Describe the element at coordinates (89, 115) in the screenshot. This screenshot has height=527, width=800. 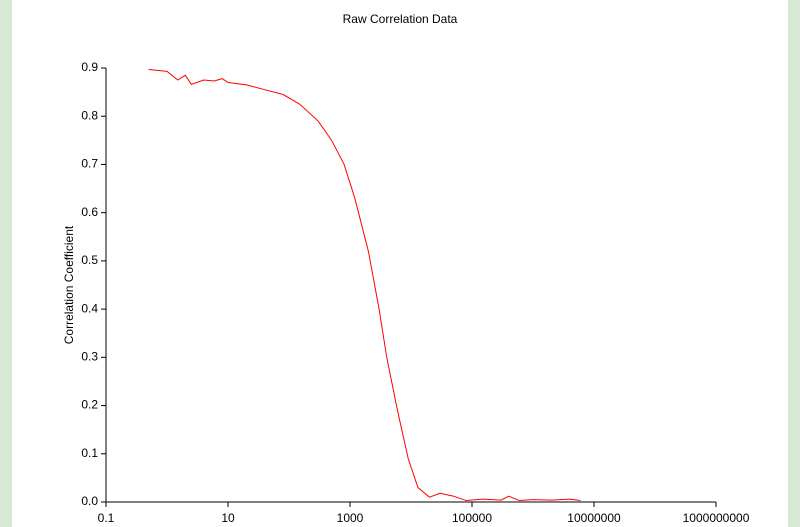
I see `y-tick-label: 0.8` at that location.